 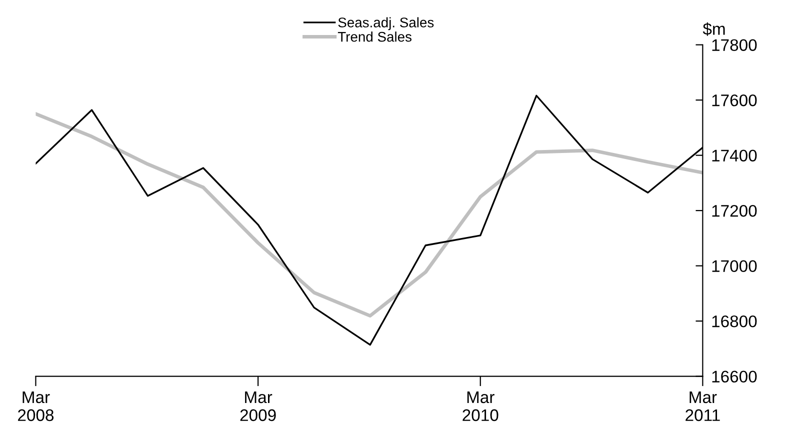 I want to click on y-tick-label: 16600, so click(x=734, y=376).